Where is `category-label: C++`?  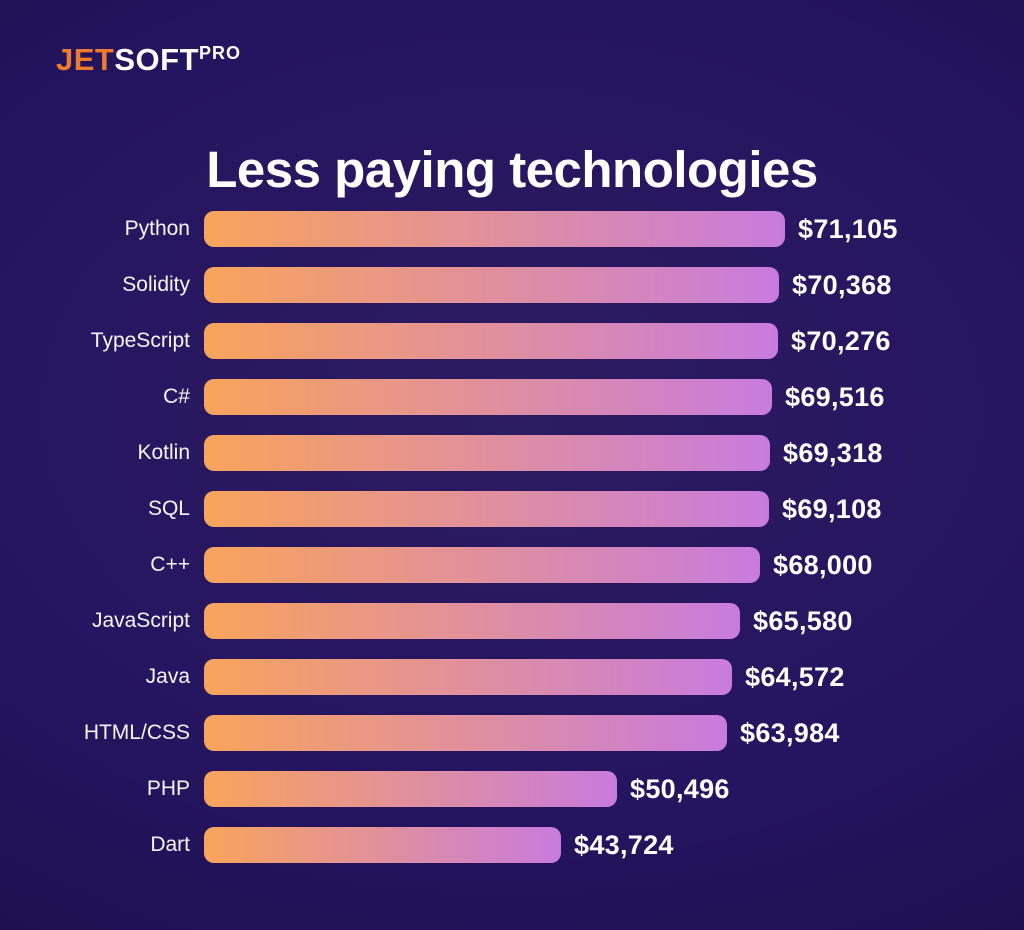 category-label: C++ is located at coordinates (170, 564).